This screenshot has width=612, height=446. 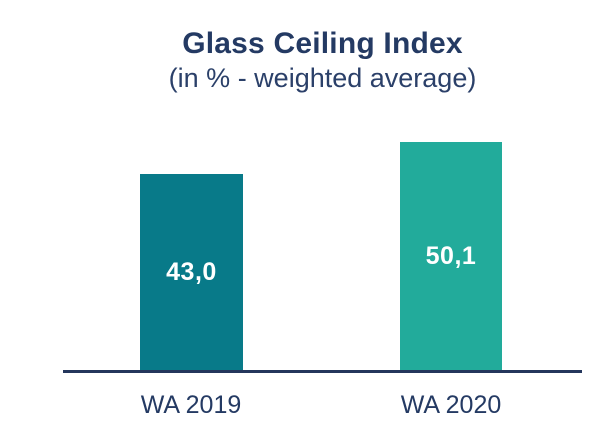 I want to click on bar-wa-2020: 50,1, so click(x=451, y=256).